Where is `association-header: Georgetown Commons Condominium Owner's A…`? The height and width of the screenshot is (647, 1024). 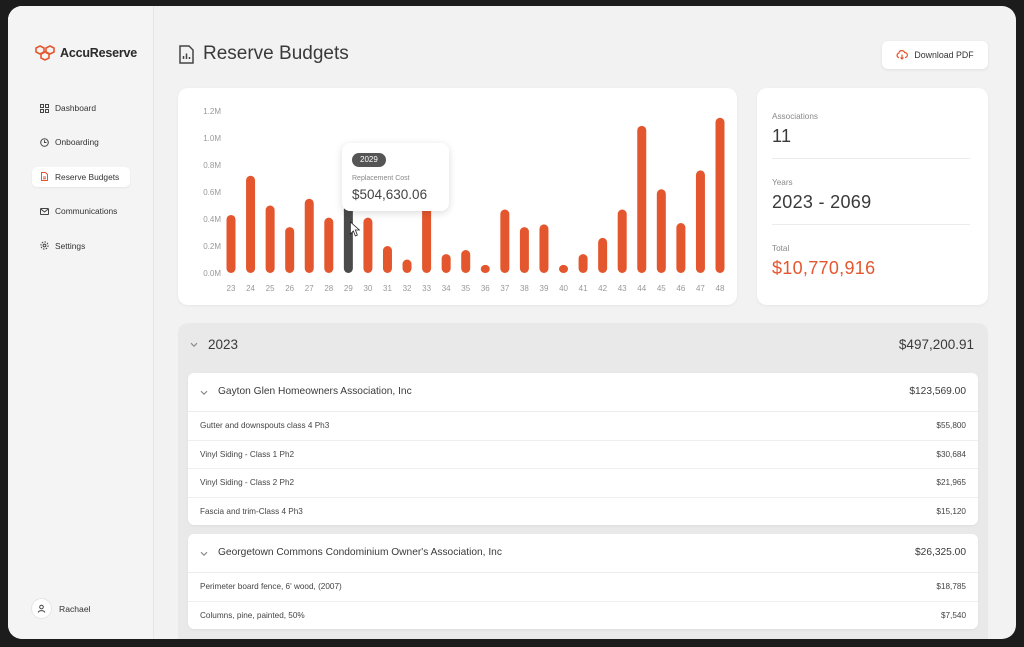
association-header: Georgetown Commons Condominium Owner's A… is located at coordinates (583, 553).